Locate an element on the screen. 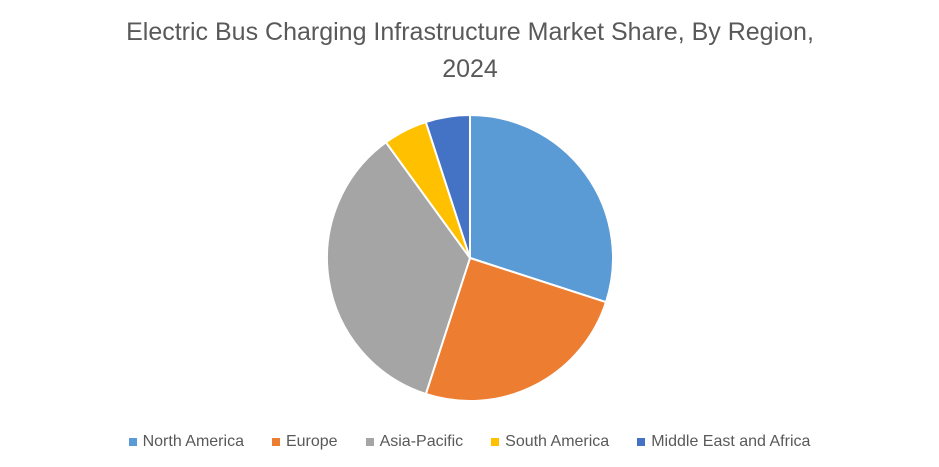 Image resolution: width=939 pixels, height=467 pixels. legend-swatch-south-america is located at coordinates (495, 442).